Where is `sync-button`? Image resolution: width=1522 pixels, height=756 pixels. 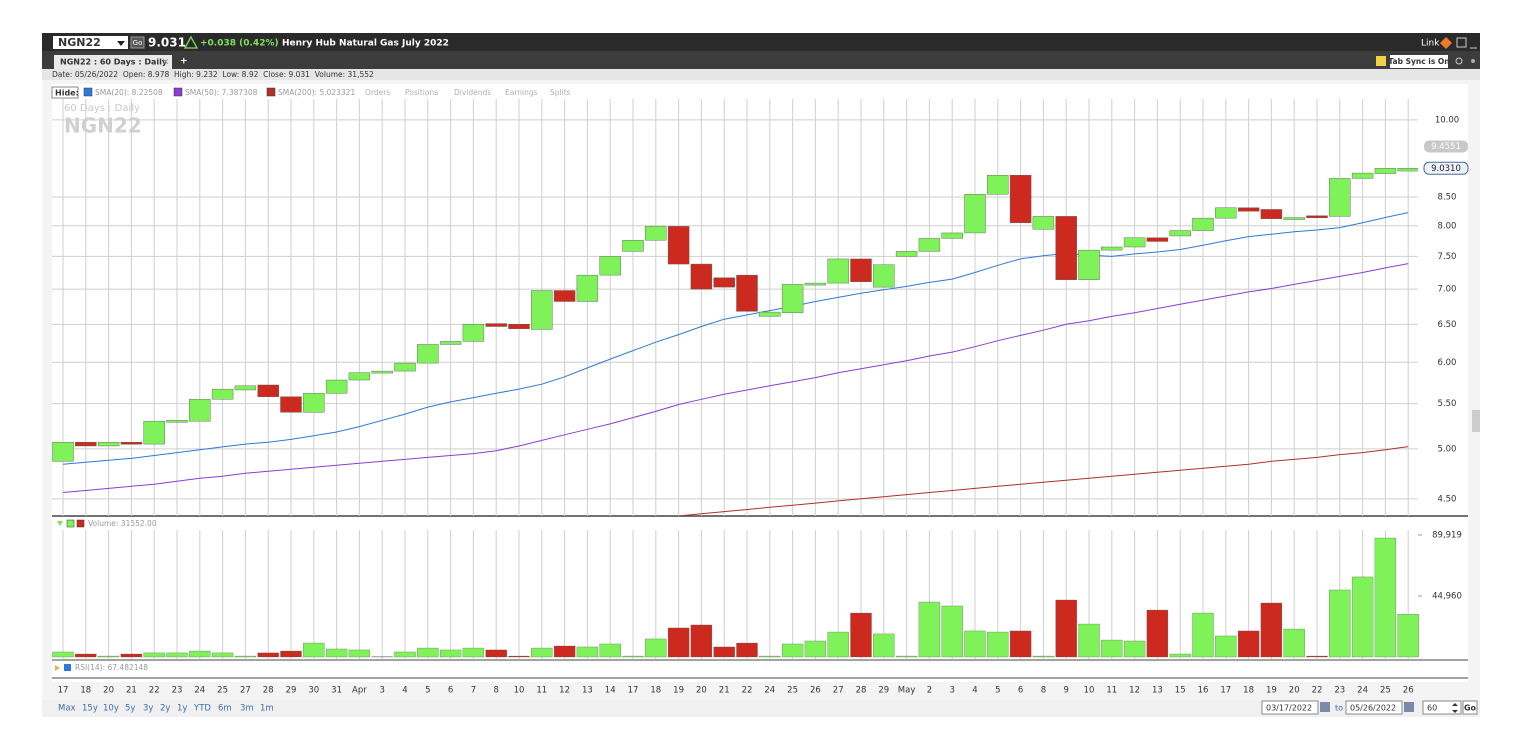
sync-button is located at coordinates (1419, 61).